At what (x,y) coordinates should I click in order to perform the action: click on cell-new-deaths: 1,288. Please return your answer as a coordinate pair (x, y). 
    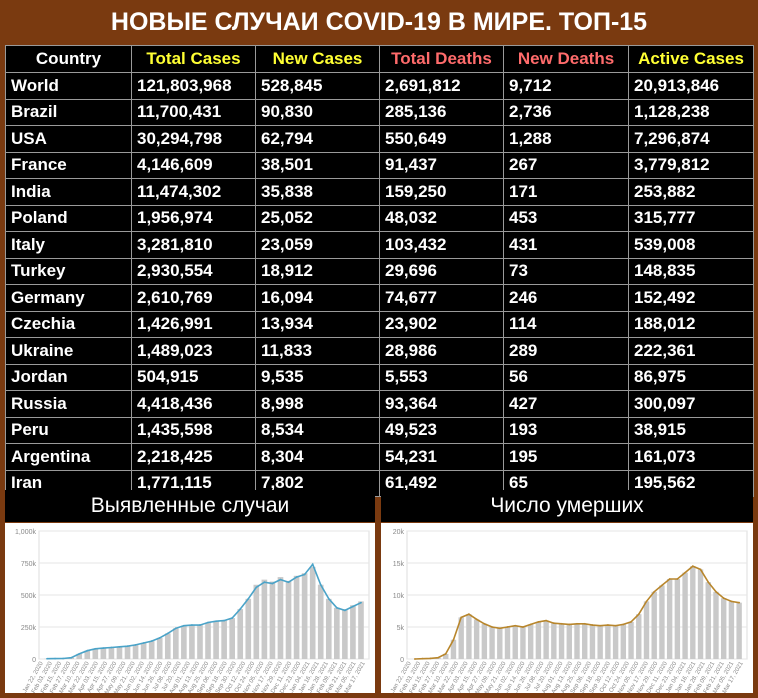
    Looking at the image, I should click on (566, 139).